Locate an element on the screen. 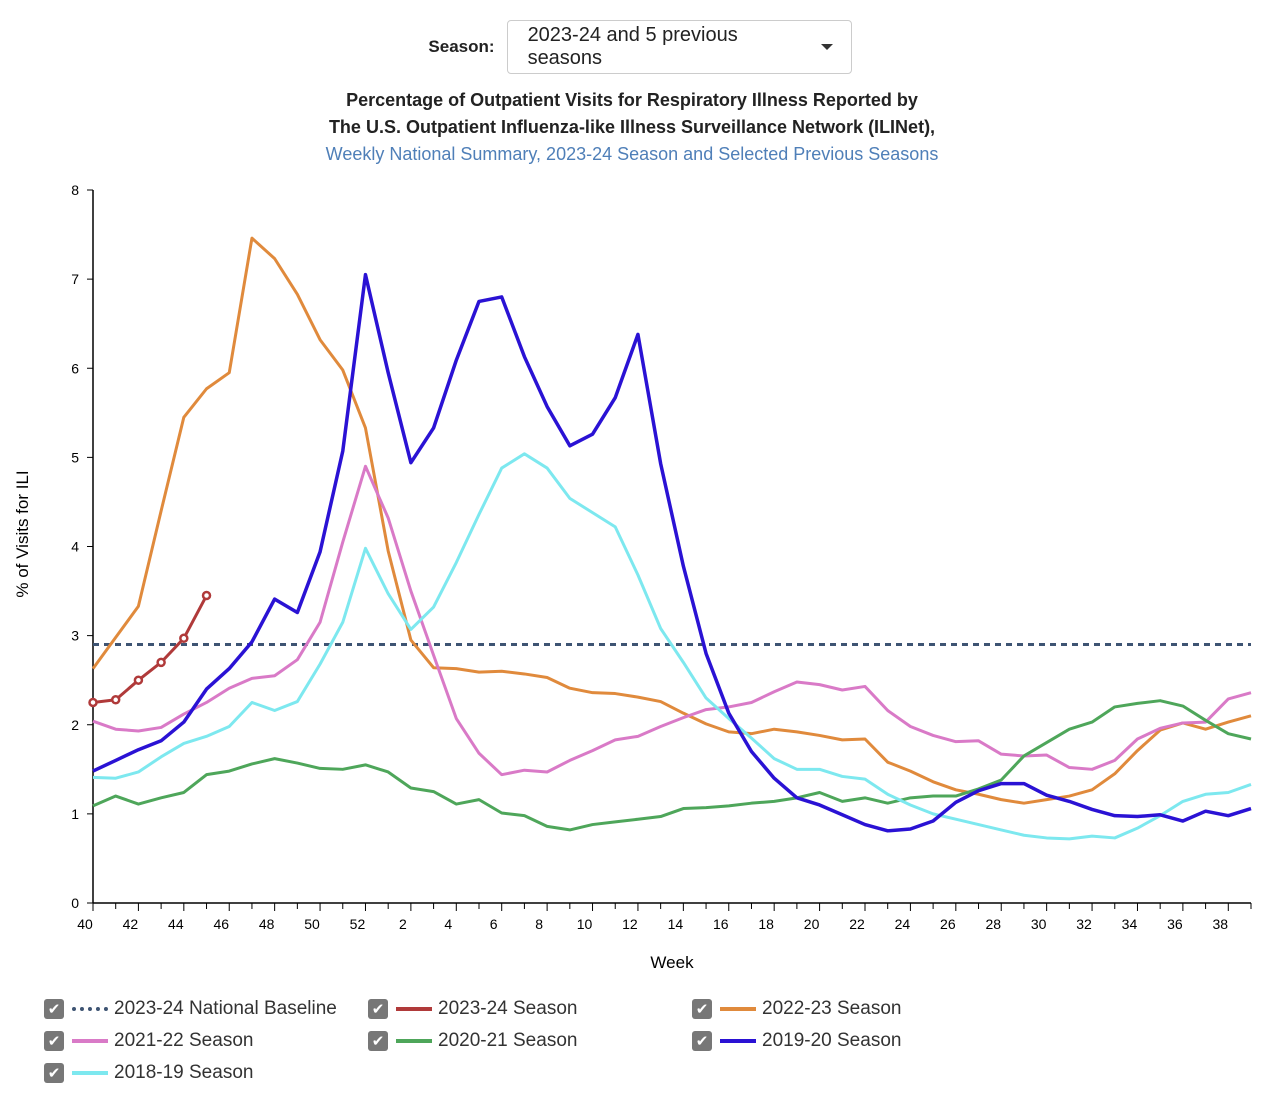  x-tick-label: 2 is located at coordinates (403, 924).